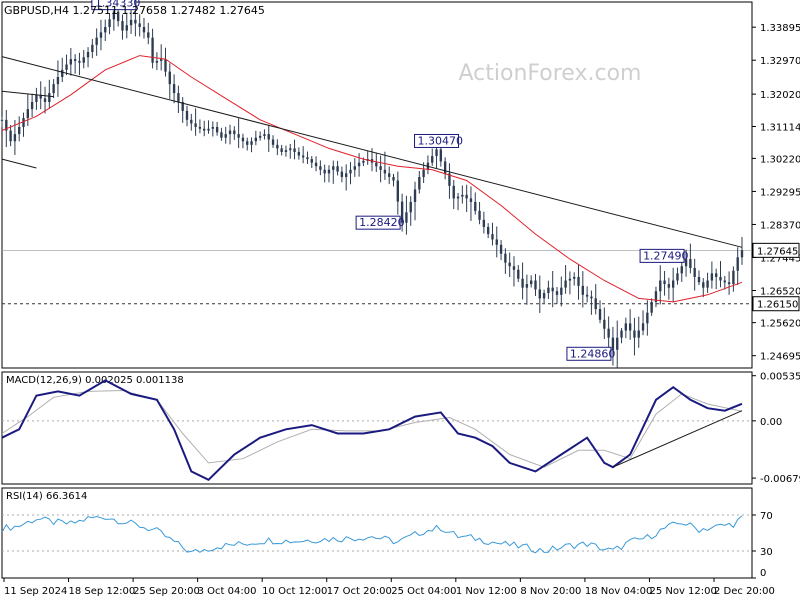 Image resolution: width=800 pixels, height=604 pixels. What do you see at coordinates (441, 140) in the screenshot?
I see `price-annotation-label: 1.30470` at bounding box center [441, 140].